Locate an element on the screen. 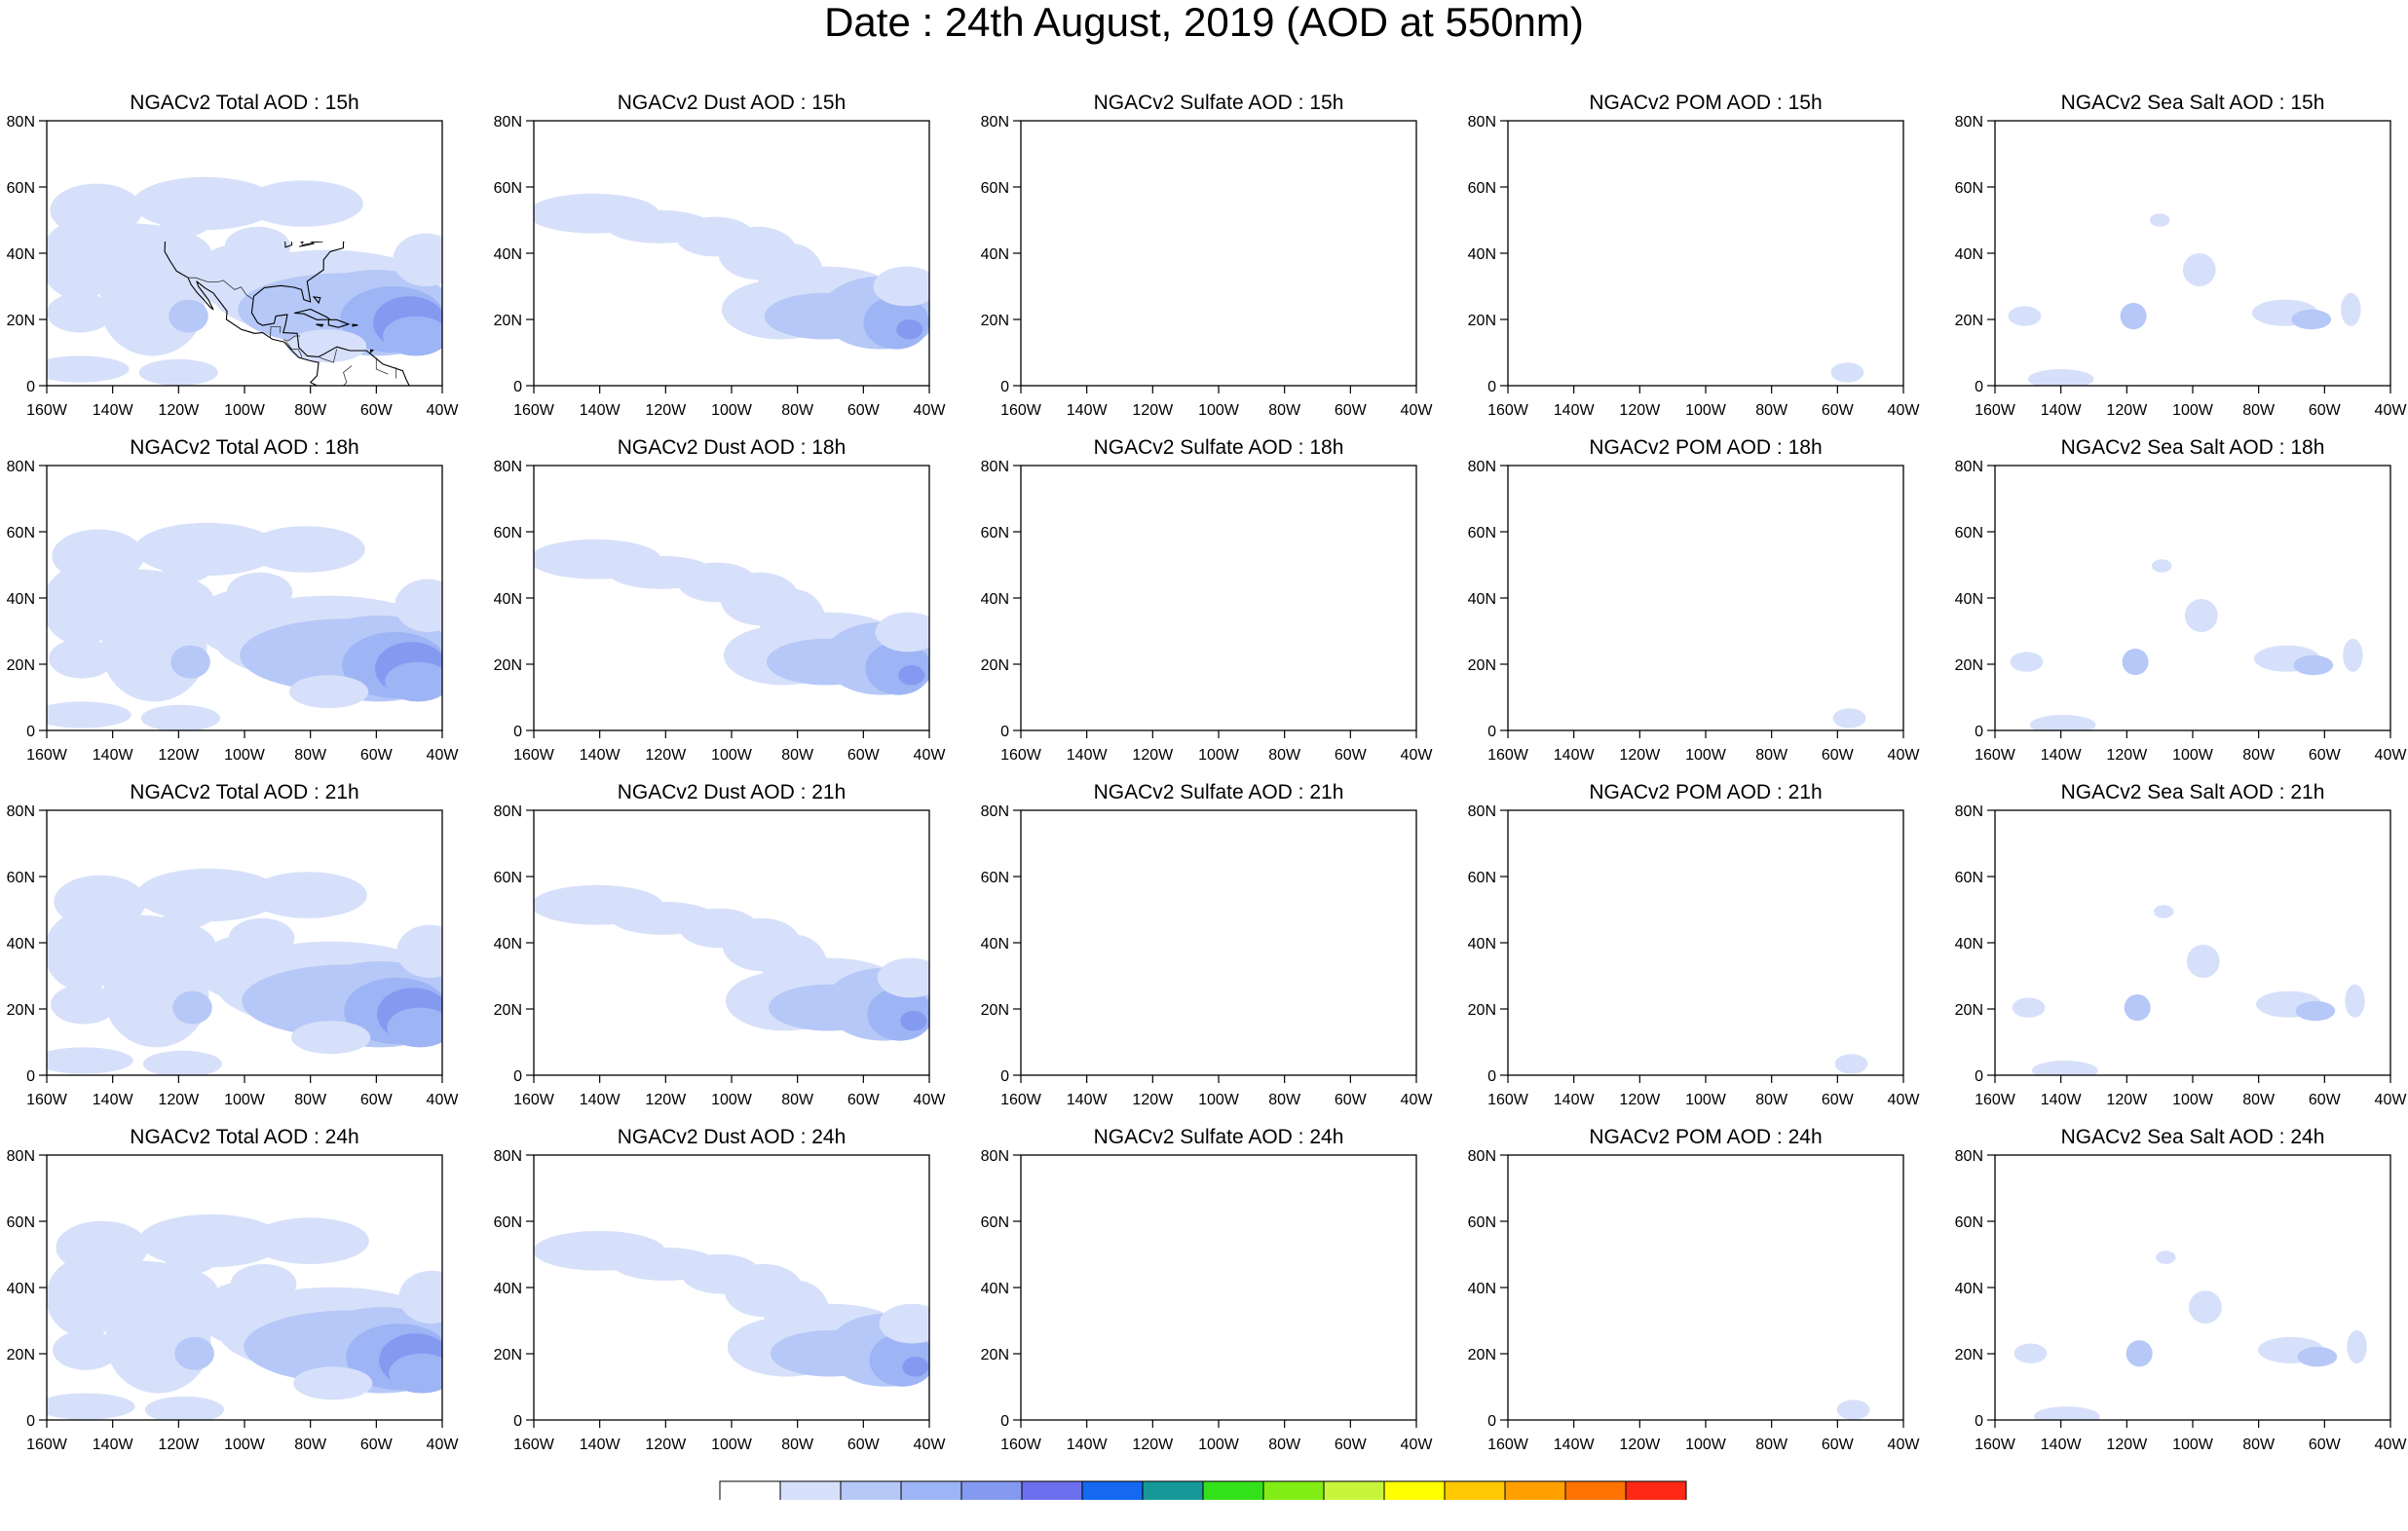 The image size is (2408, 1531). coastline-map is located at coordinates (1672, 1284).